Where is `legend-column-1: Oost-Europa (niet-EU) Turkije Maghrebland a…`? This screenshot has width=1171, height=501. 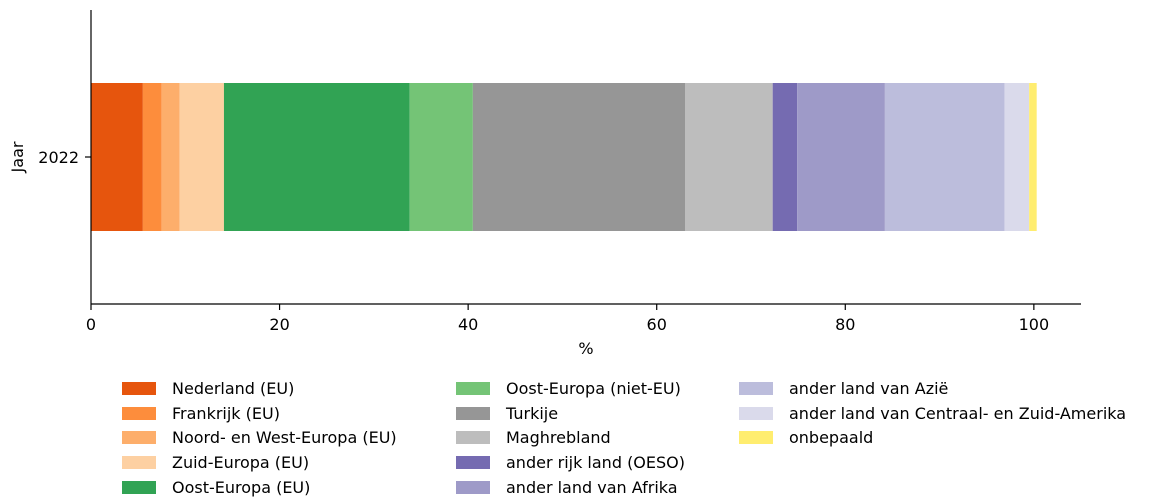
legend-column-1: Oost-Europa (niet-EU) Turkije Maghrebland a… is located at coordinates (570, 437).